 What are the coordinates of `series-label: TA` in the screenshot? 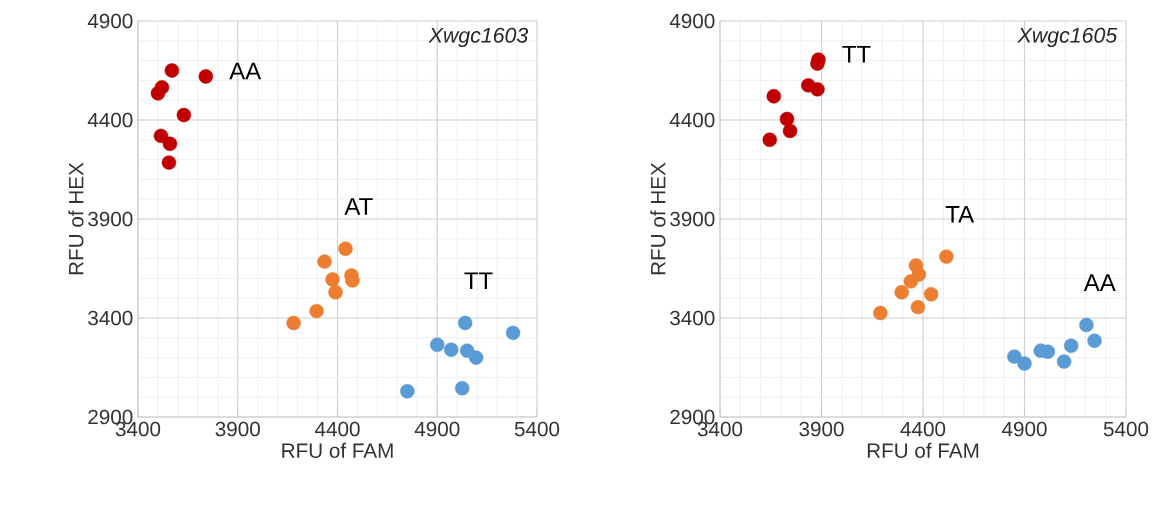 It's located at (960, 214).